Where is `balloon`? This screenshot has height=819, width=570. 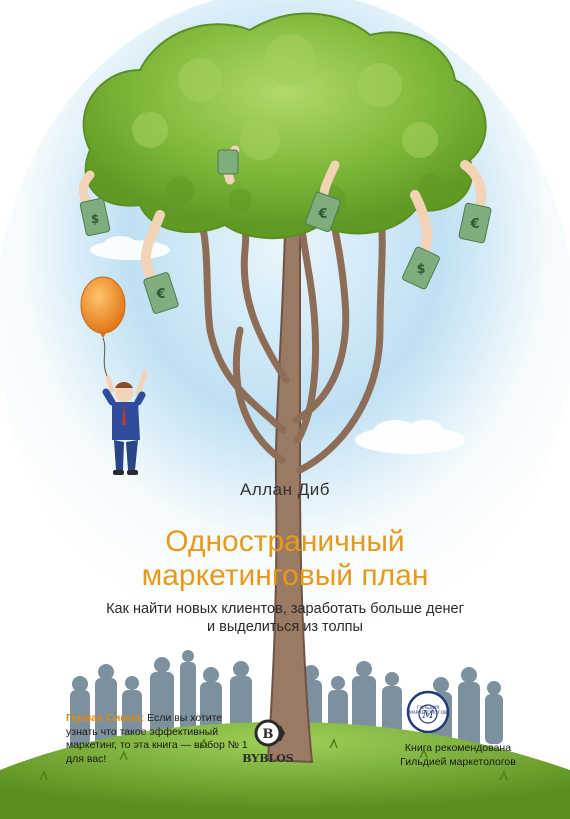
balloon is located at coordinates (103, 327).